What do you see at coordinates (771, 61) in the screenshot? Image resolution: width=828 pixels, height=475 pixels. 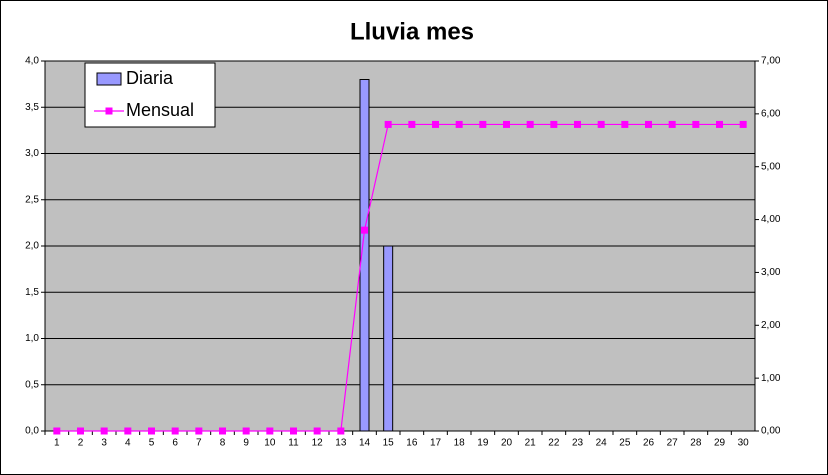 I see `y2-tick-label: 7,00` at bounding box center [771, 61].